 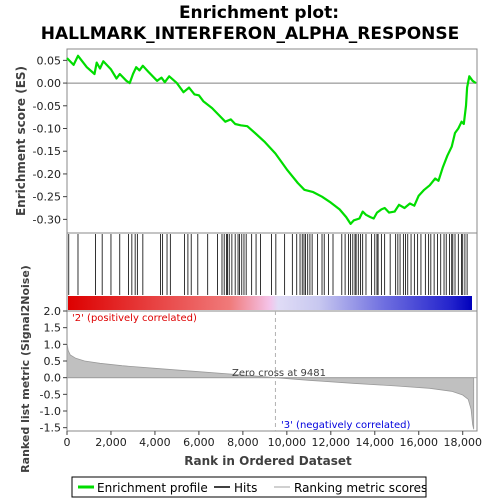 I want to click on es-ytick-label: -0.10, so click(x=47, y=129).